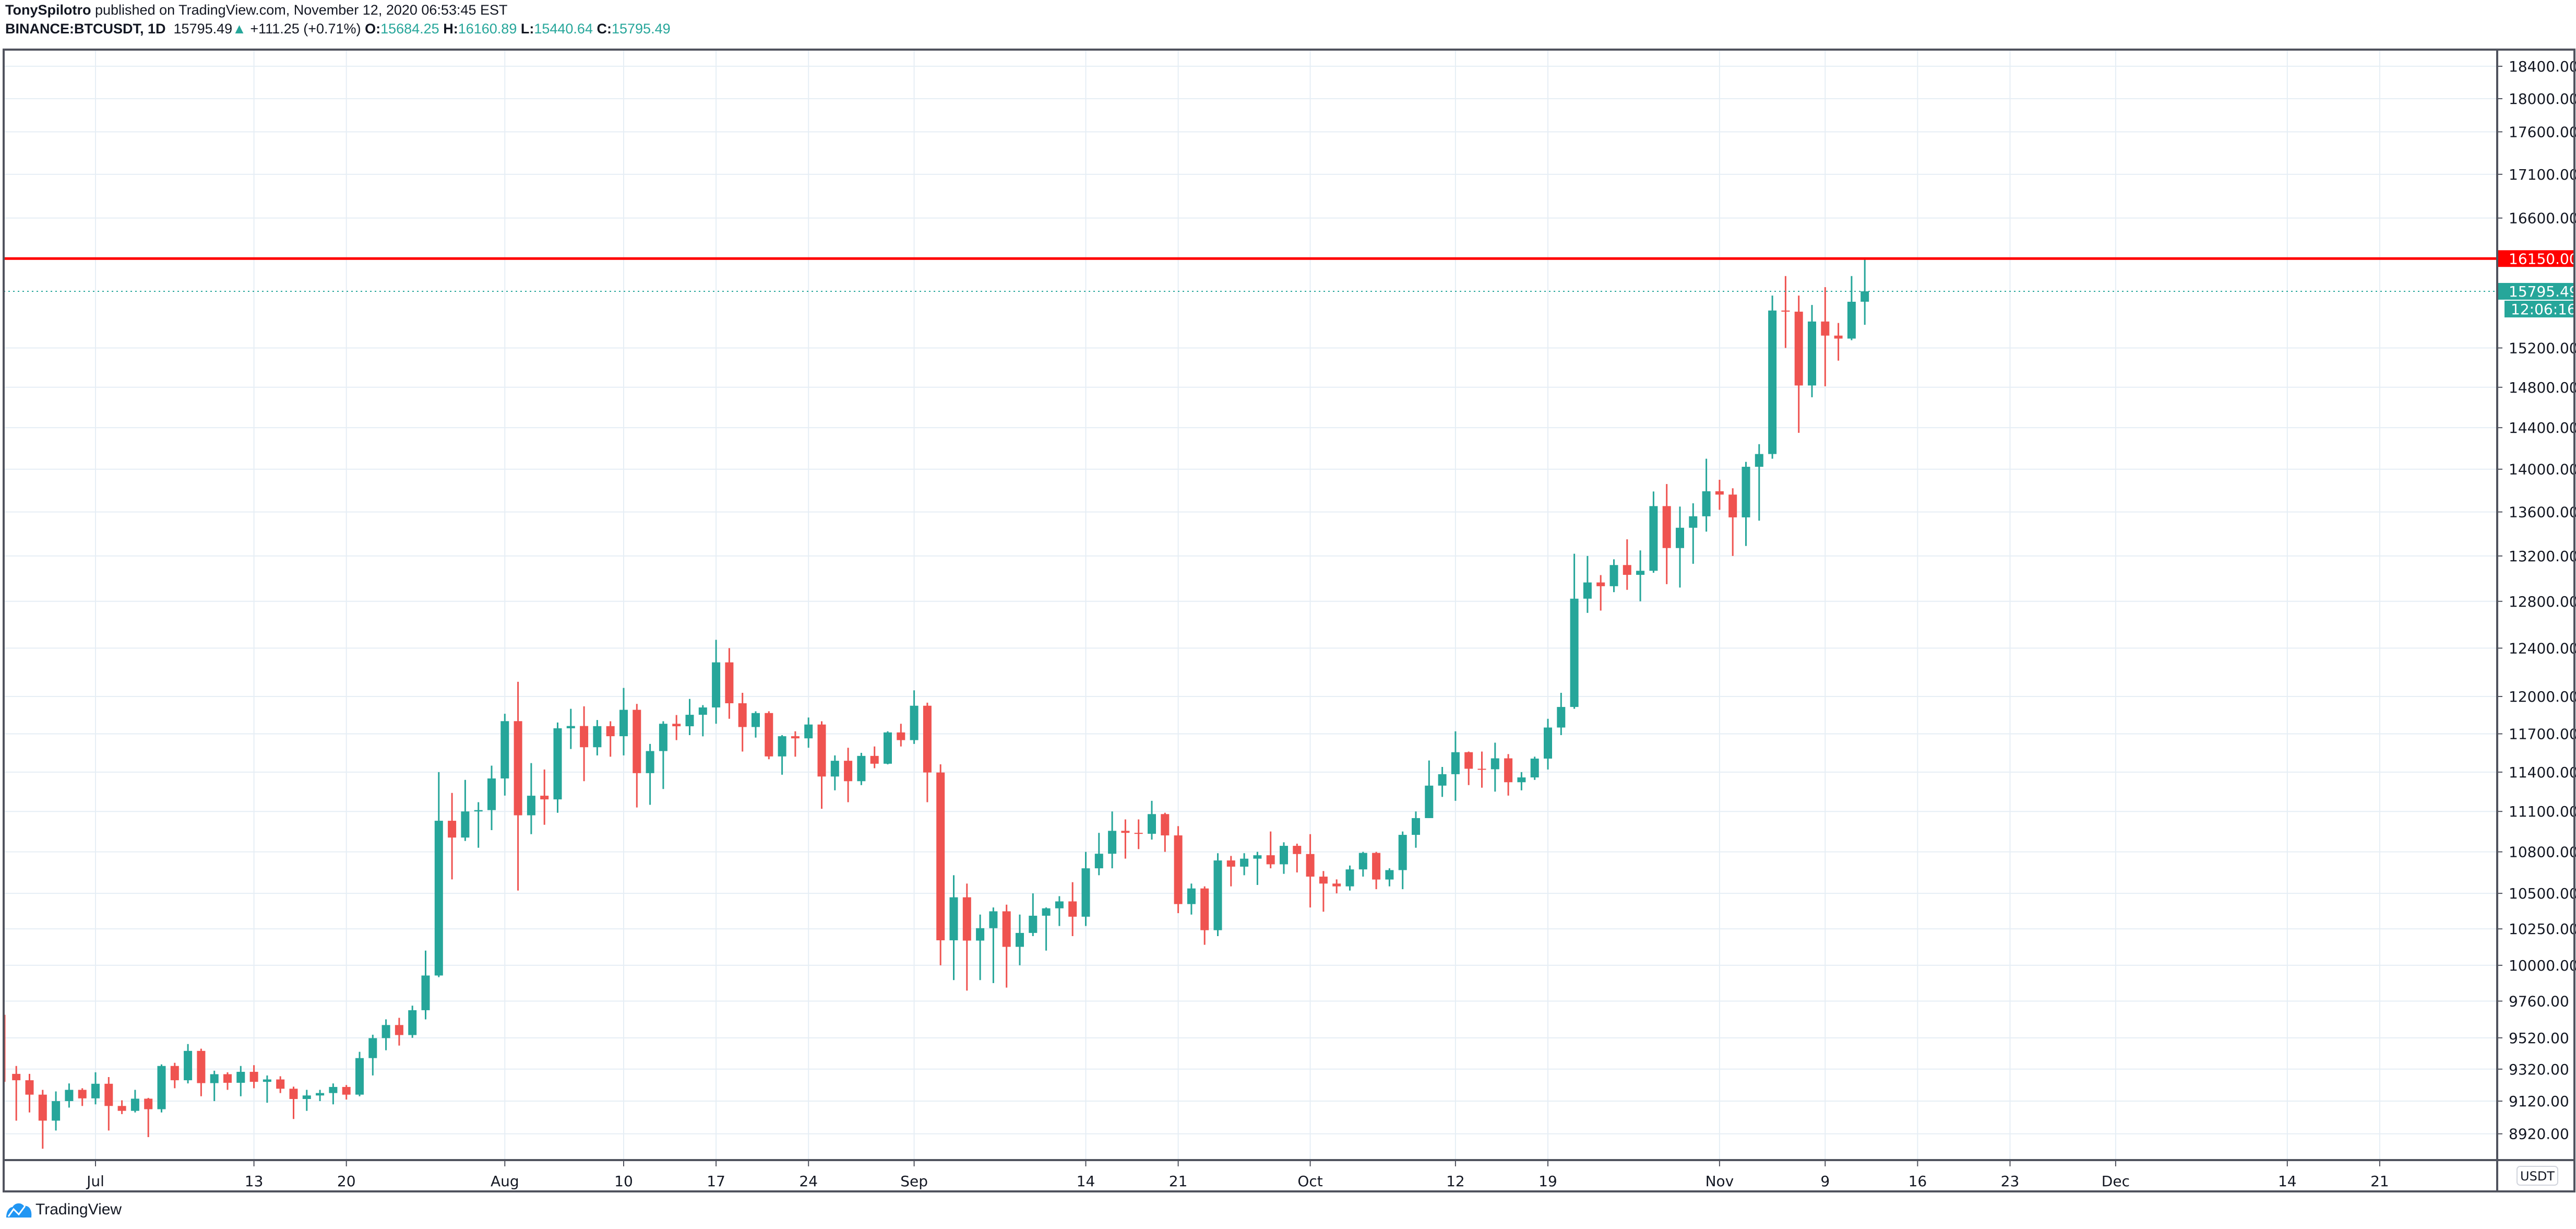 This screenshot has width=2576, height=1229. I want to click on y-tick-label: 11400.00, so click(2543, 772).